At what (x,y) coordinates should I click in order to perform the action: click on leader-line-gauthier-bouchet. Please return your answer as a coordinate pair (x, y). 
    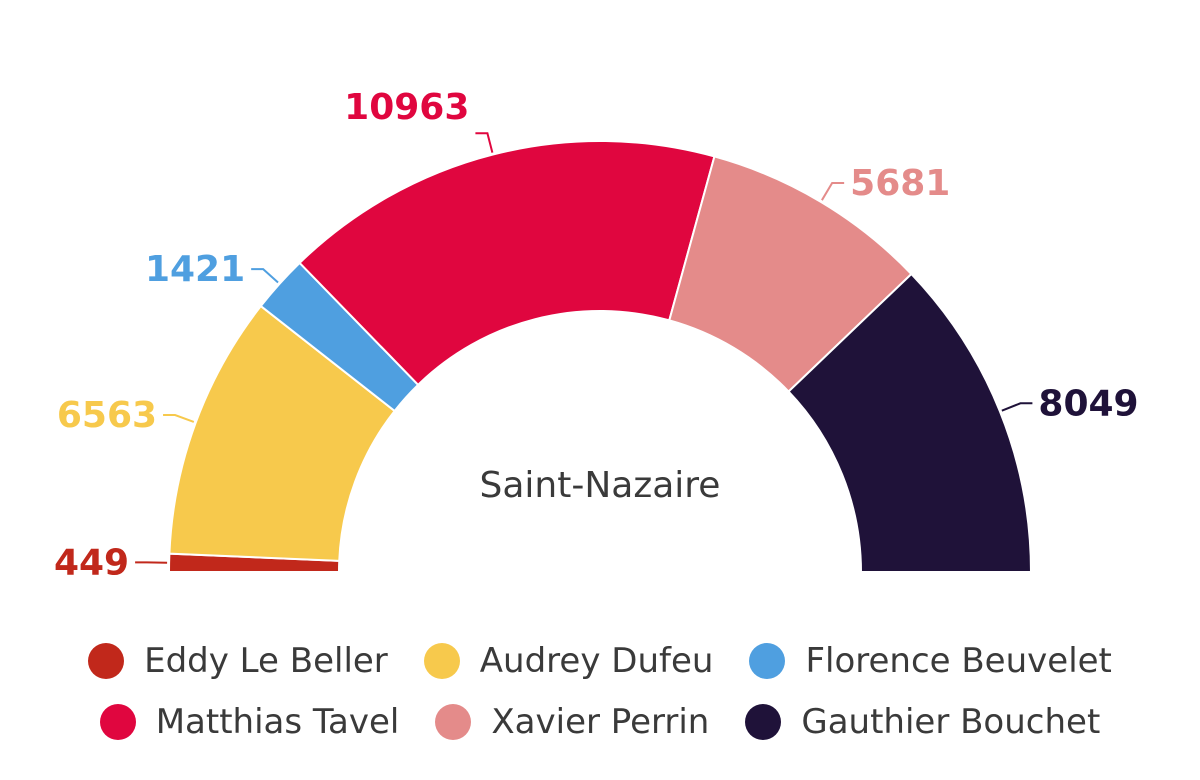
    Looking at the image, I should click on (1017, 407).